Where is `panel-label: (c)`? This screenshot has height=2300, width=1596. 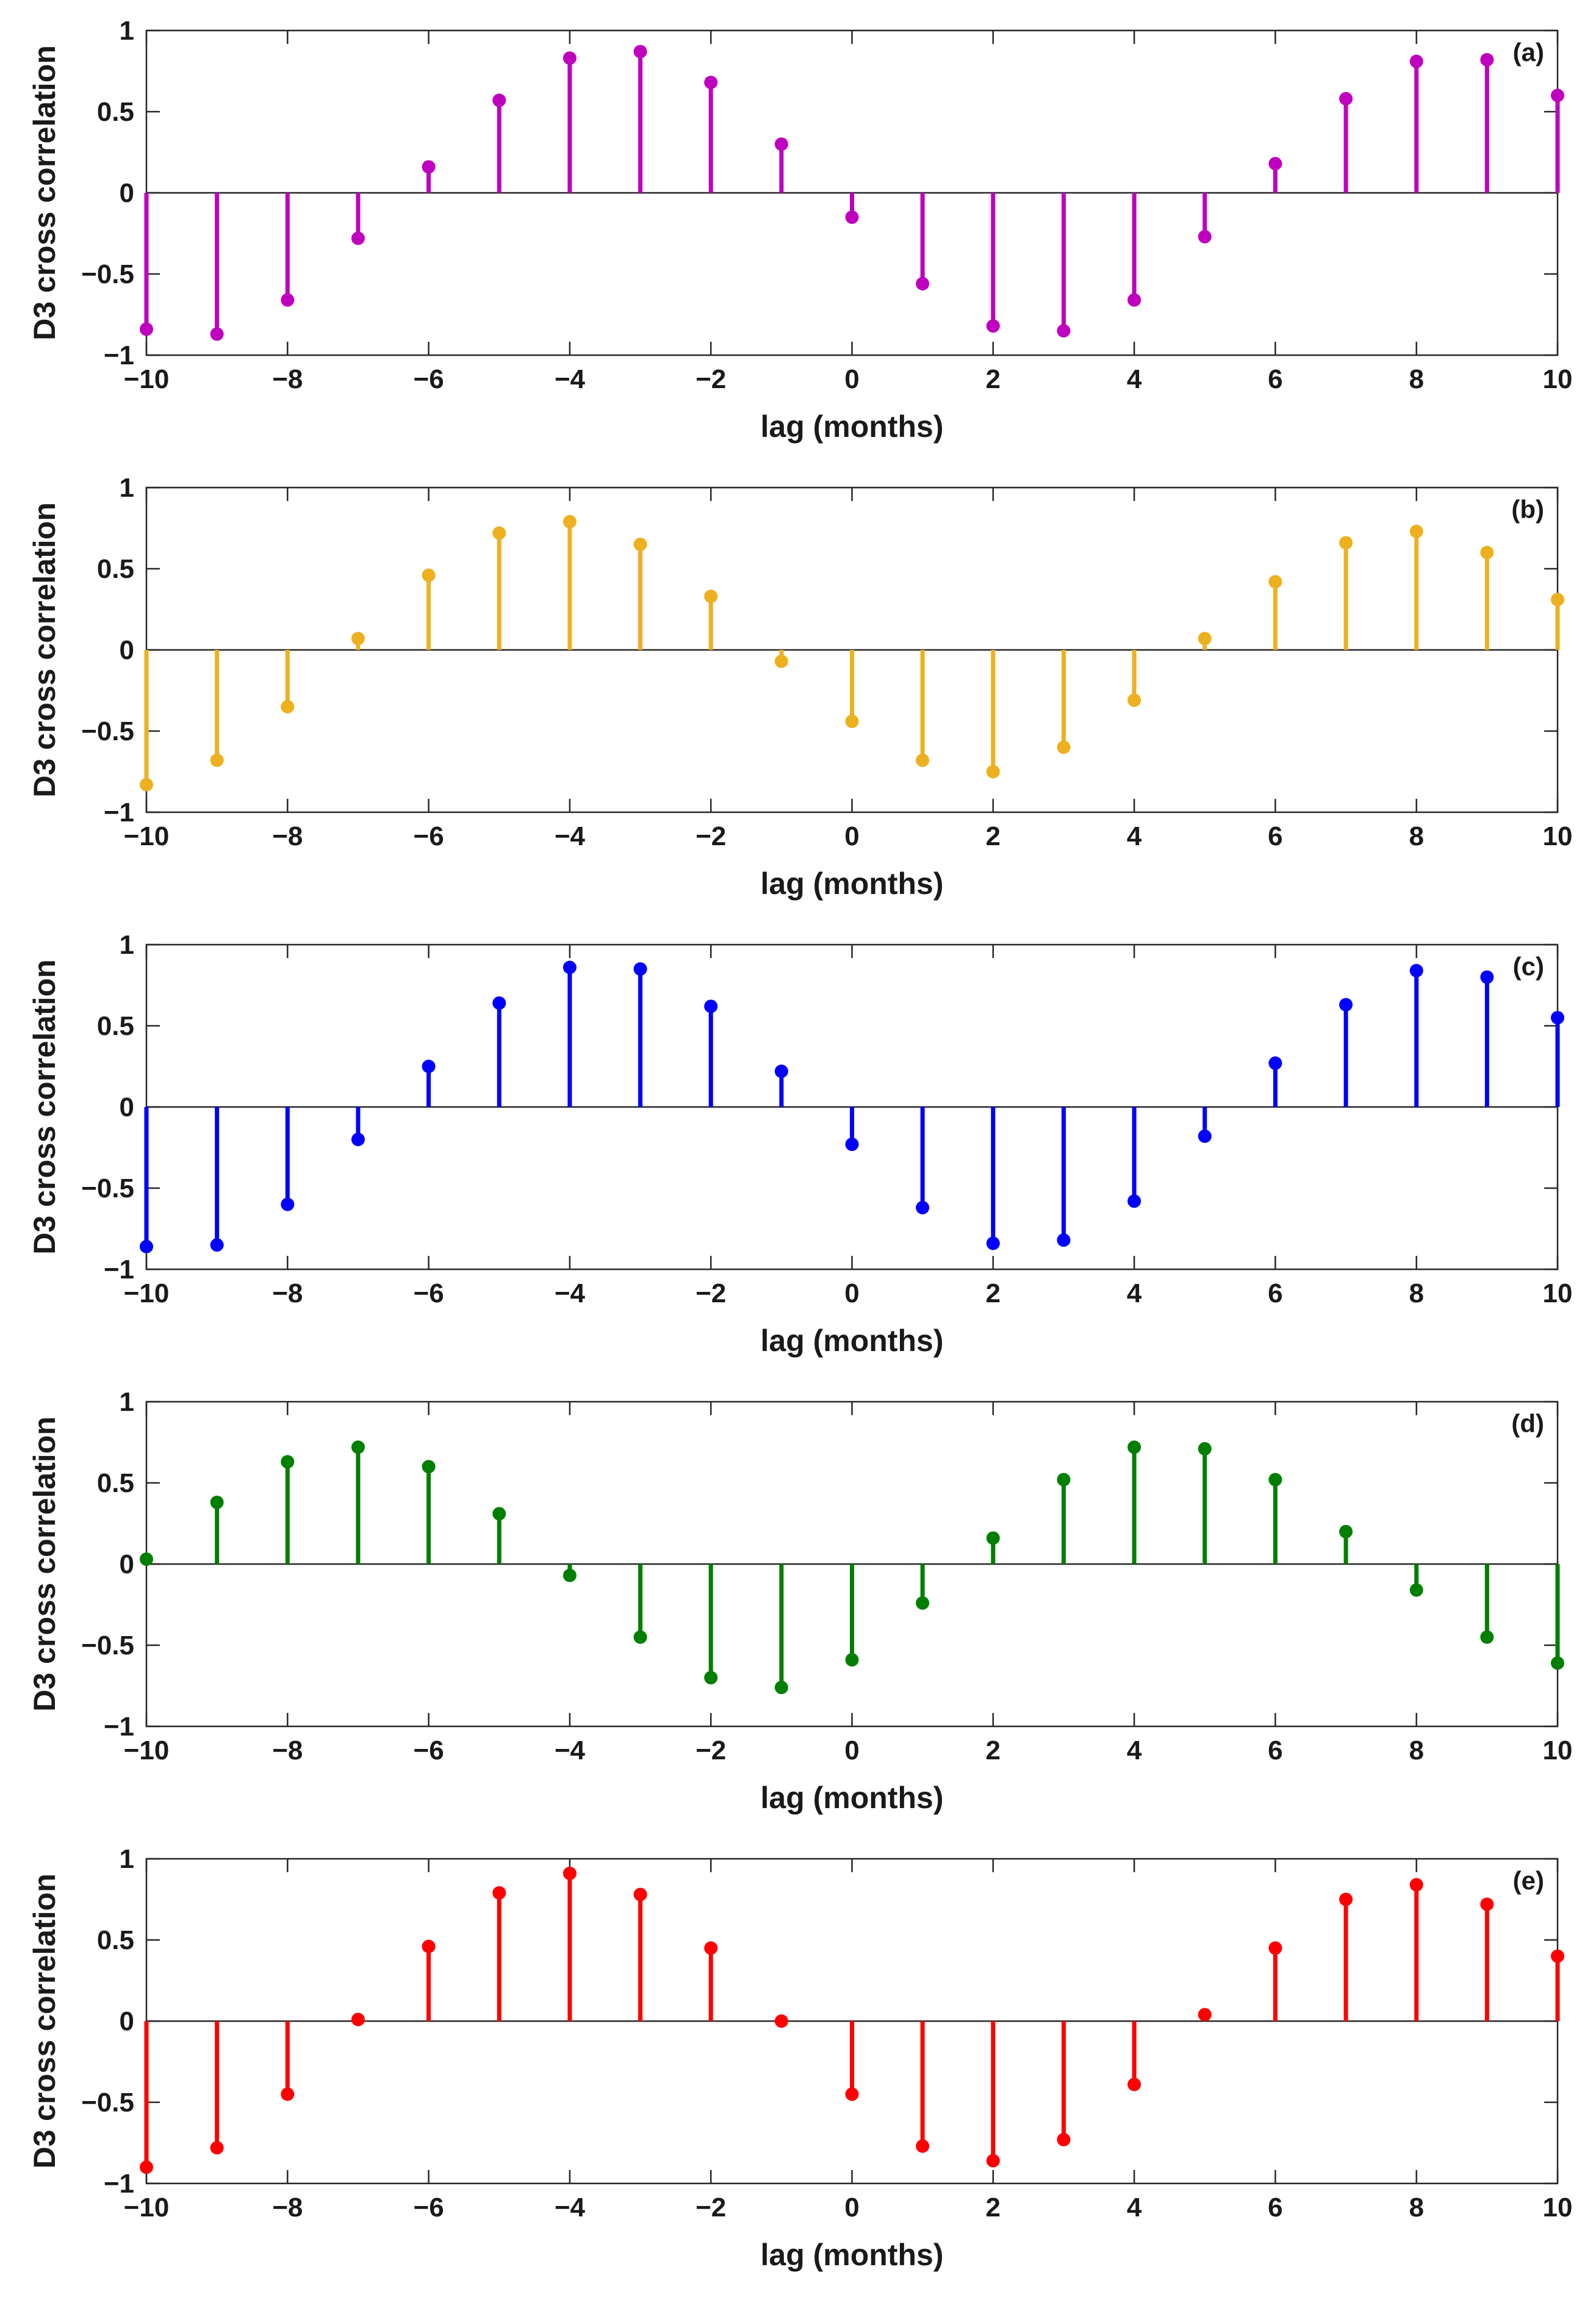
panel-label: (c) is located at coordinates (1529, 967).